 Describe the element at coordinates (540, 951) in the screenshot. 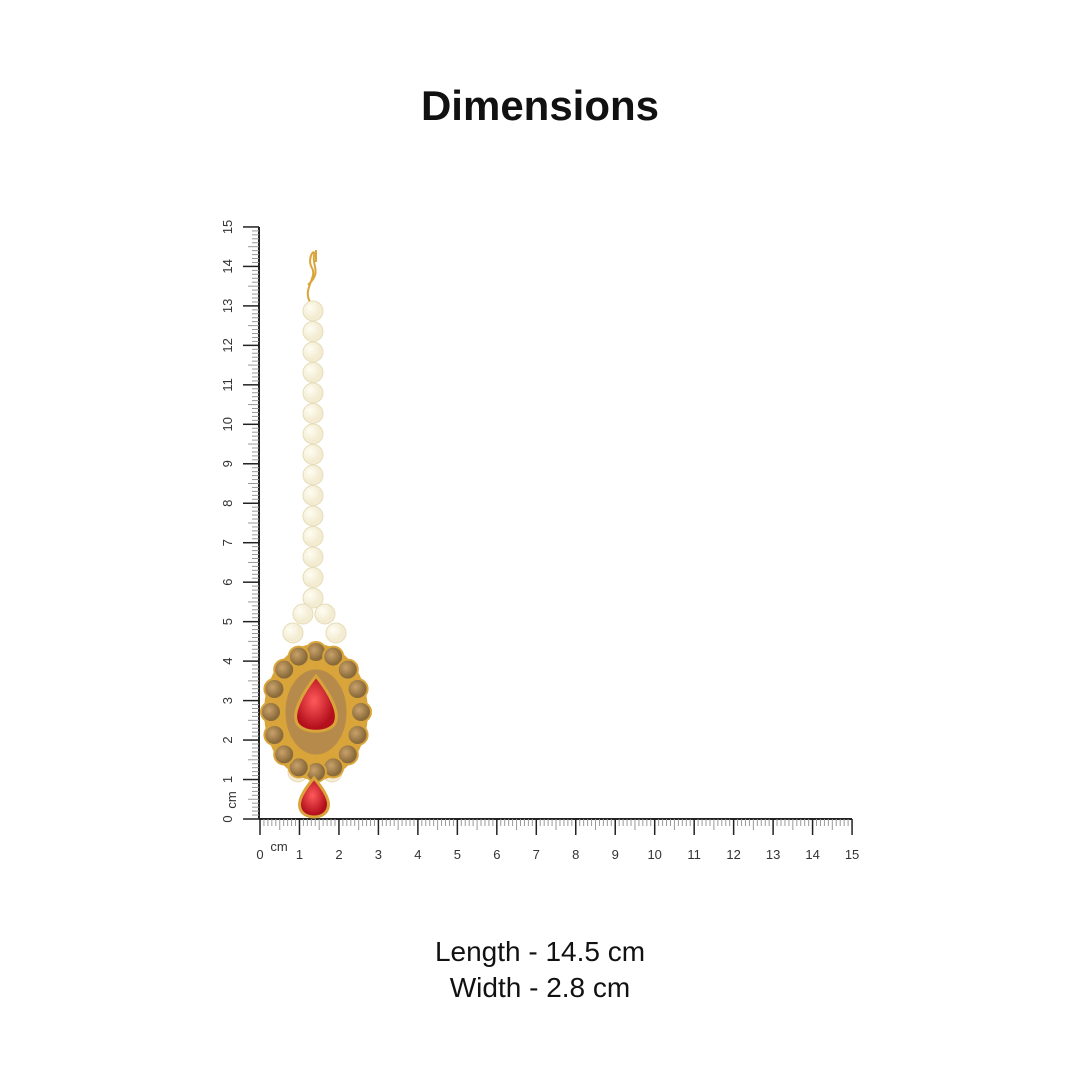

I see `length-measurement: Length - 14.5 cm` at that location.